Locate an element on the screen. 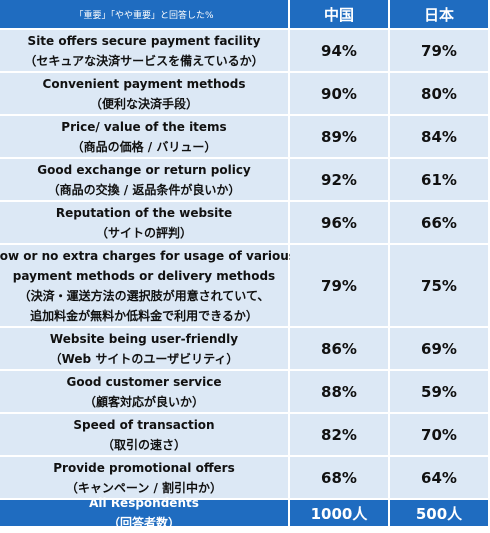  row-label: （キャンペーン / 割引中か） is located at coordinates (144, 487).